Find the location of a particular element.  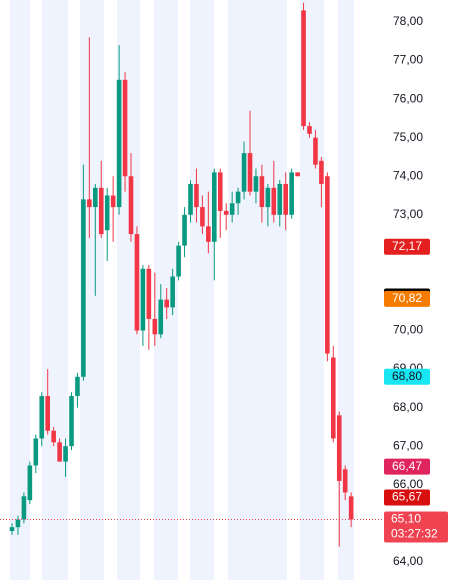

y-tick-label: 64,00 is located at coordinates (408, 561).